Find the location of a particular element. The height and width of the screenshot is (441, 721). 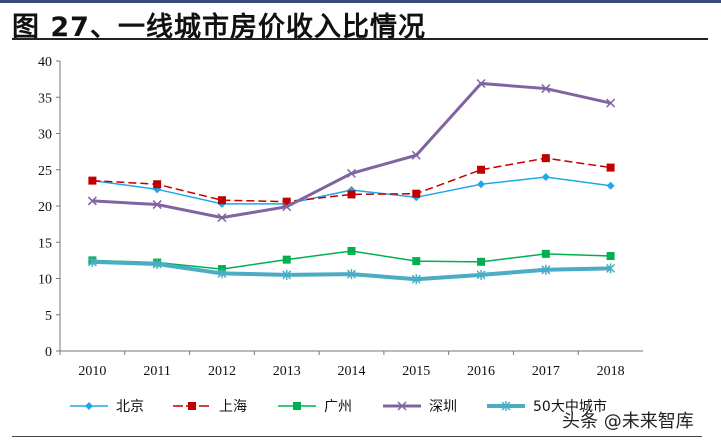

legend-label: 广州 is located at coordinates (338, 407).